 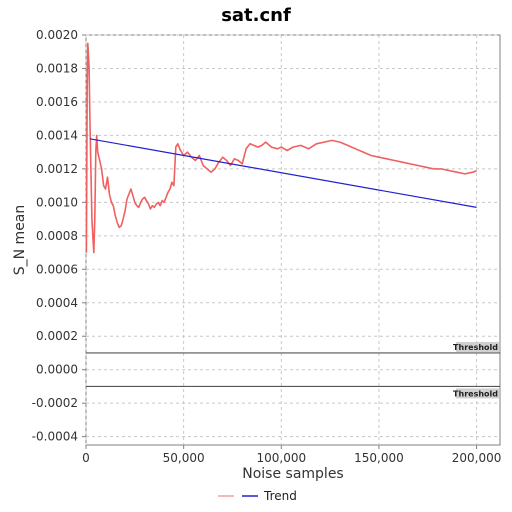 What do you see at coordinates (57, 336) in the screenshot?
I see `y-tick-label: 0.0002` at bounding box center [57, 336].